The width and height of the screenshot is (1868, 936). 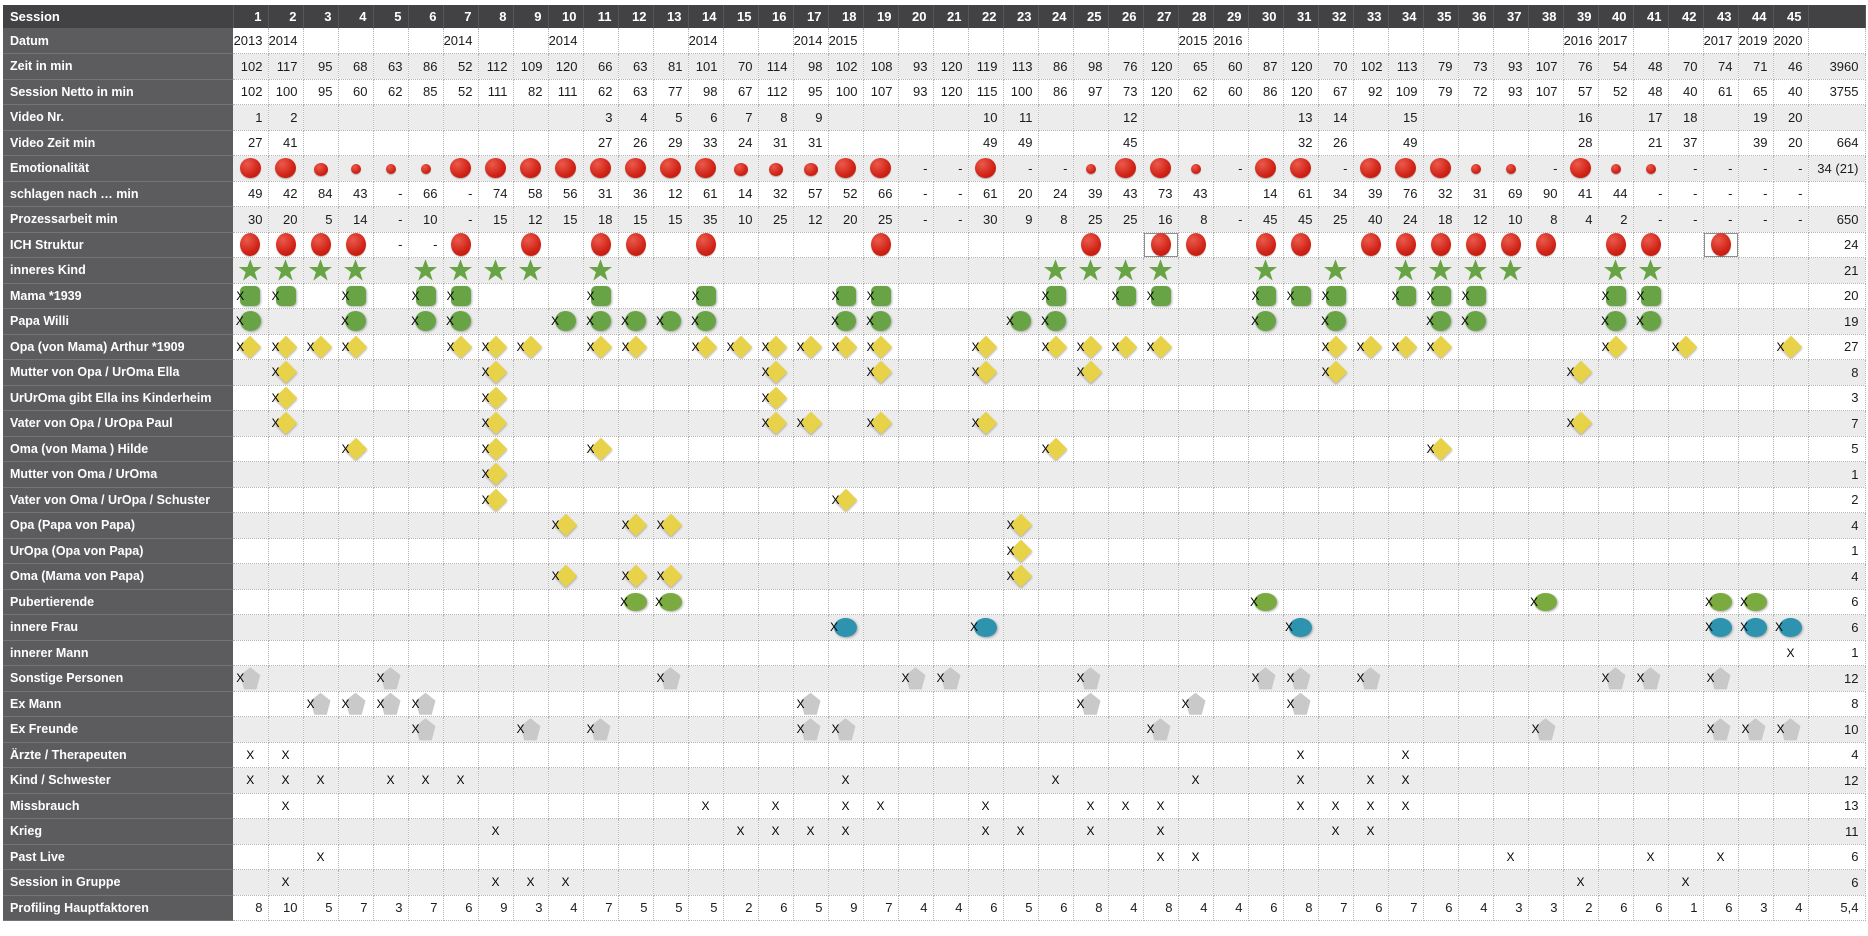 I want to click on grid-cell: 66, so click(x=881, y=194).